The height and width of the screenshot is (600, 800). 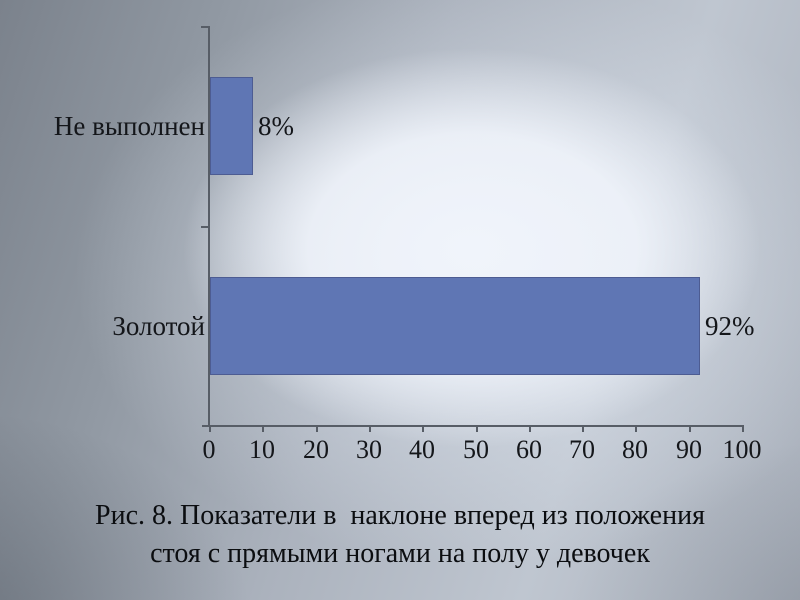 What do you see at coordinates (316, 449) in the screenshot?
I see `x-tick-label-20: 20` at bounding box center [316, 449].